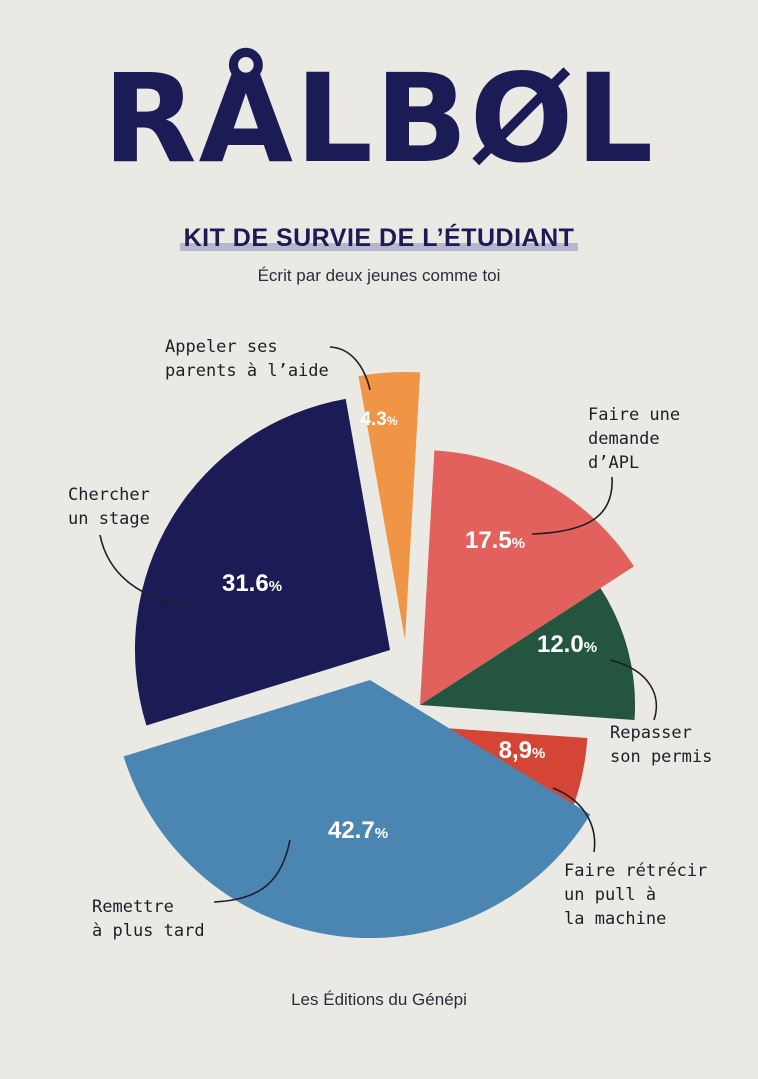 This screenshot has height=1079, width=758. I want to click on book-subtitle: KIT DE SURVIE DE L’ÉTUDIANT, so click(379, 238).